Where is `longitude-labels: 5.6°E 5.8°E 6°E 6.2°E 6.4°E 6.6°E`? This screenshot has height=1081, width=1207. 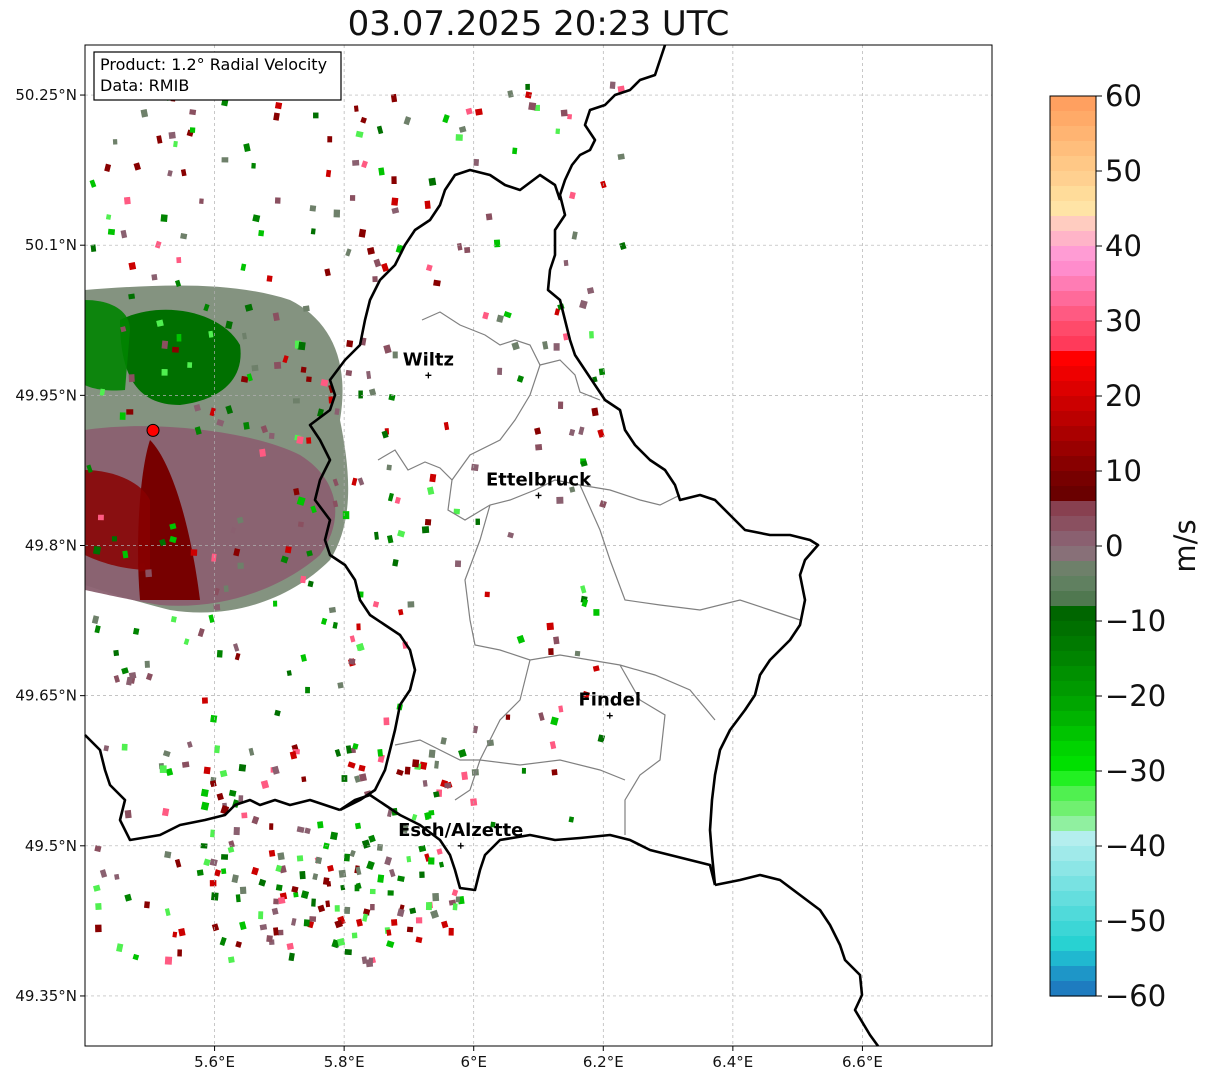 longitude-labels: 5.6°E 5.8°E 6°E 6.2°E 6.4°E 6.6°E is located at coordinates (538, 1058).